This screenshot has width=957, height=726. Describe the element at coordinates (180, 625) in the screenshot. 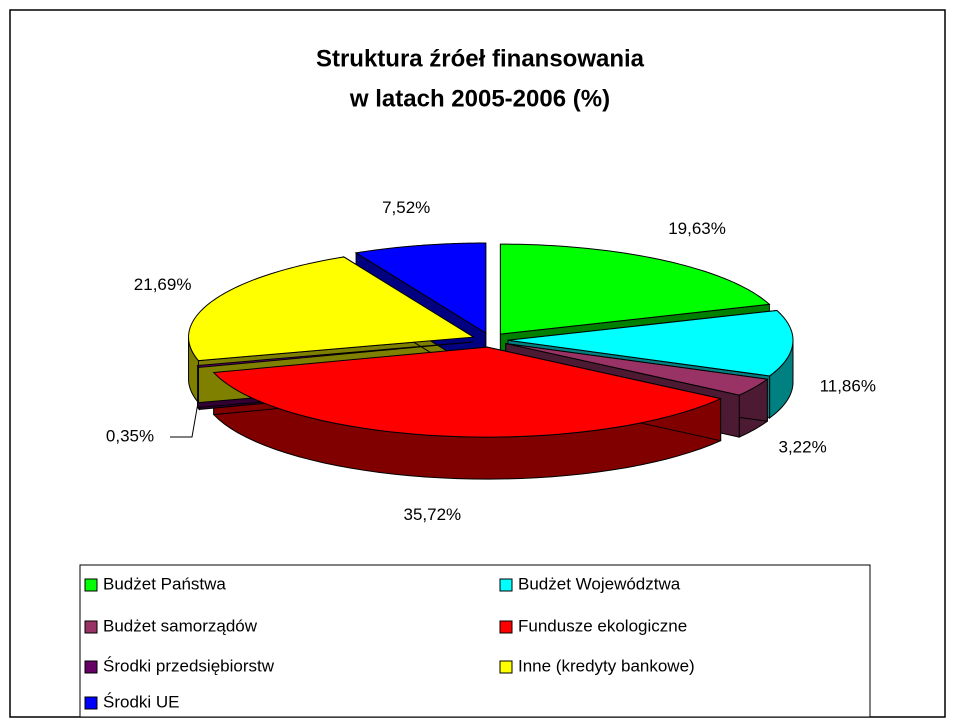

I see `legend-label: Budżet samorządów` at that location.